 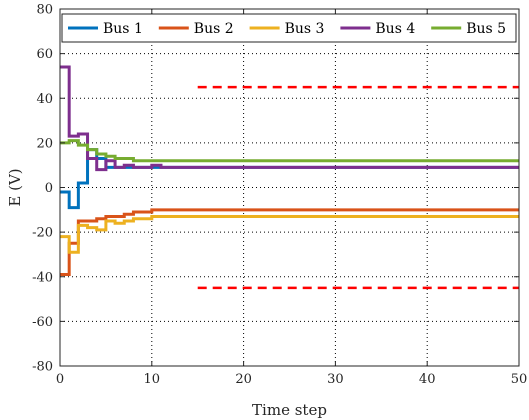 What do you see at coordinates (243, 379) in the screenshot?
I see `x-tick-label: 20` at bounding box center [243, 379].